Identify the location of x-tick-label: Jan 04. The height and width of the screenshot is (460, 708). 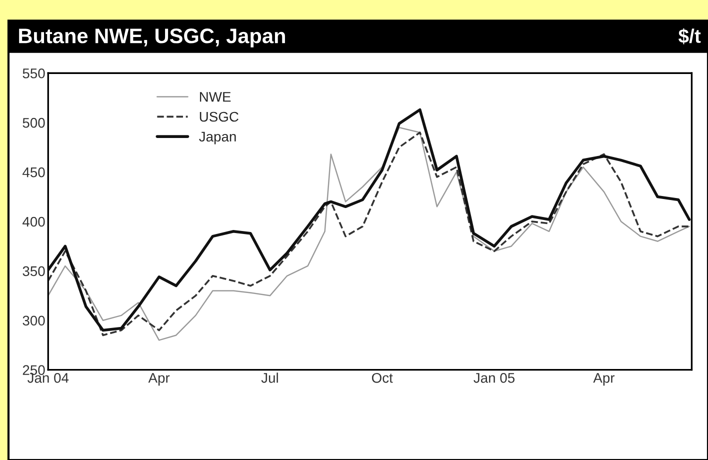
(48, 377).